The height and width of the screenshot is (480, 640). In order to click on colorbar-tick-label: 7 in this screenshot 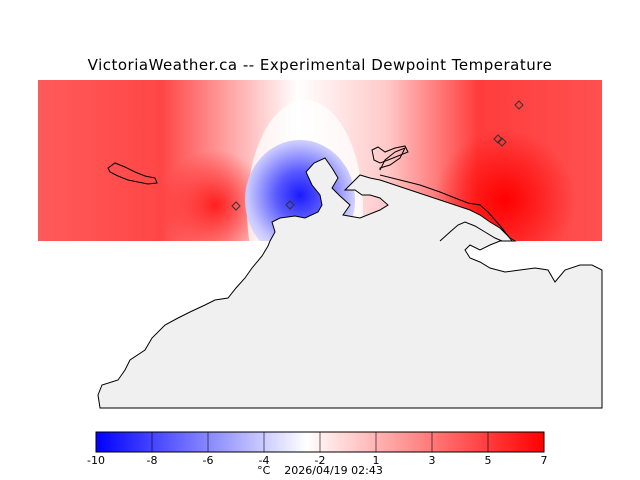, I will do `click(544, 460)`.